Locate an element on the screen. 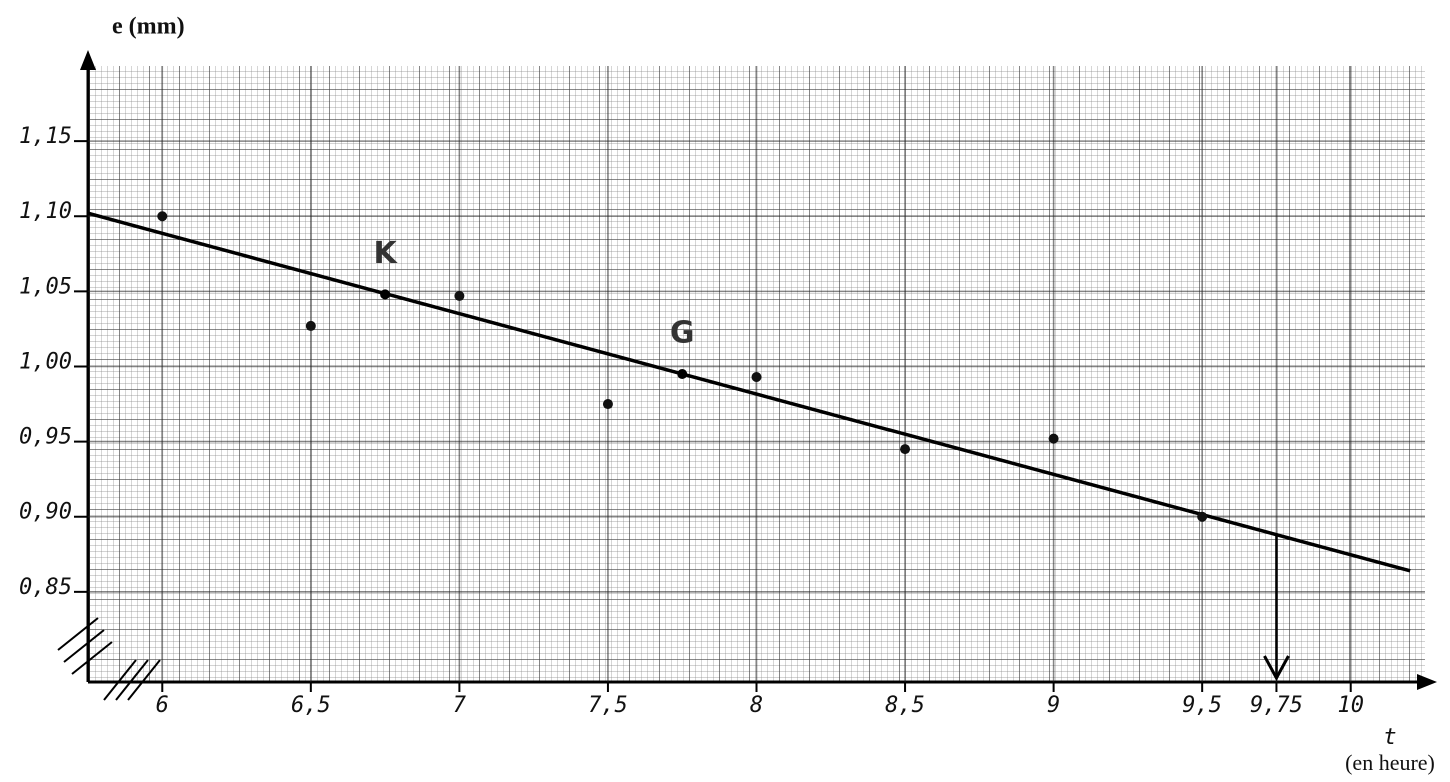  y-tick-label: 0,90 is located at coordinates (45, 512).